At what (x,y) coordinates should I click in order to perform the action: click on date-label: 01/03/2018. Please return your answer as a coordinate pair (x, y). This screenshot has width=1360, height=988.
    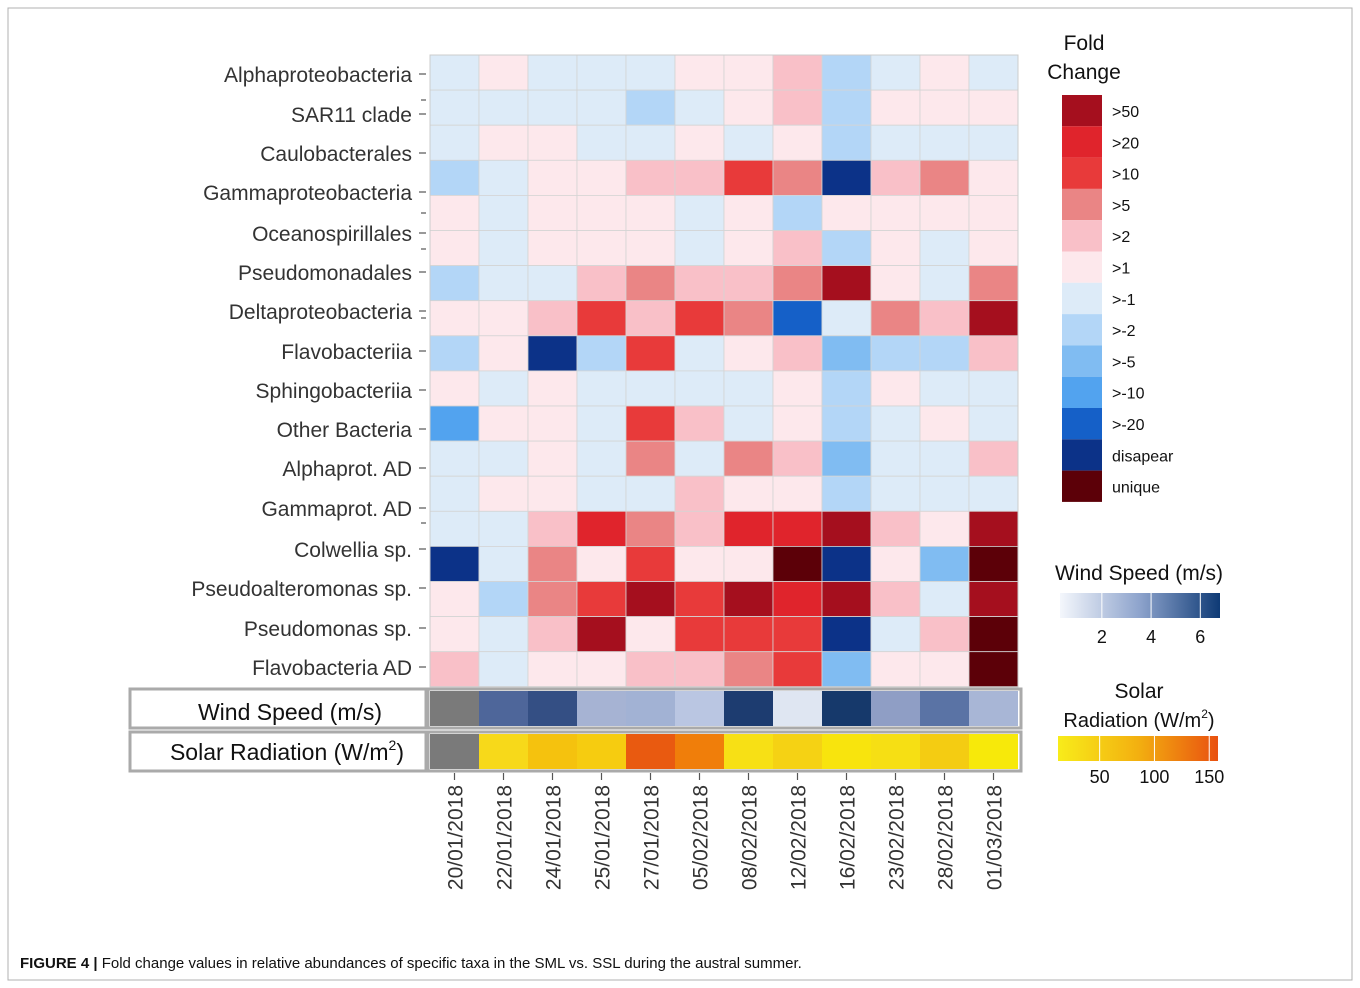
    Looking at the image, I should click on (995, 837).